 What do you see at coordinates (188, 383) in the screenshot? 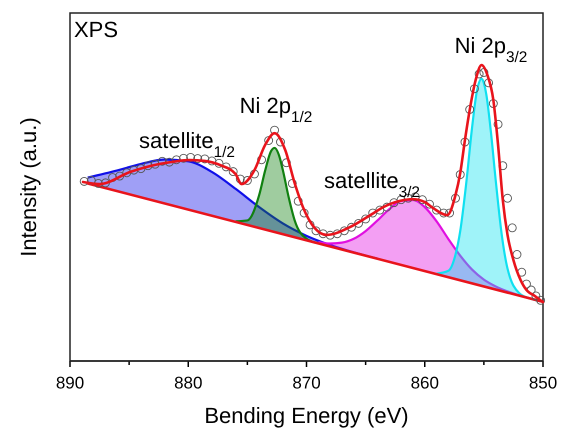
I see `x-tick-label: 880` at bounding box center [188, 383].